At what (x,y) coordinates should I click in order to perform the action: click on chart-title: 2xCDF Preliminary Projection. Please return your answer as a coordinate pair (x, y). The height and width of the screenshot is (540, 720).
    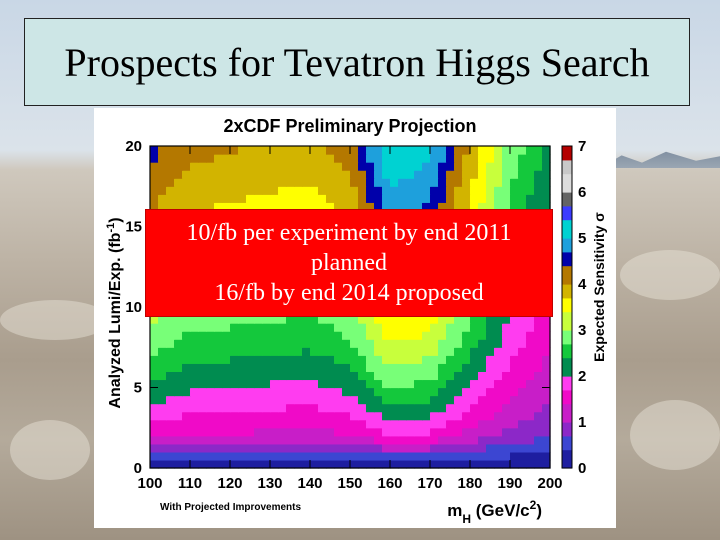
    Looking at the image, I should click on (349, 126).